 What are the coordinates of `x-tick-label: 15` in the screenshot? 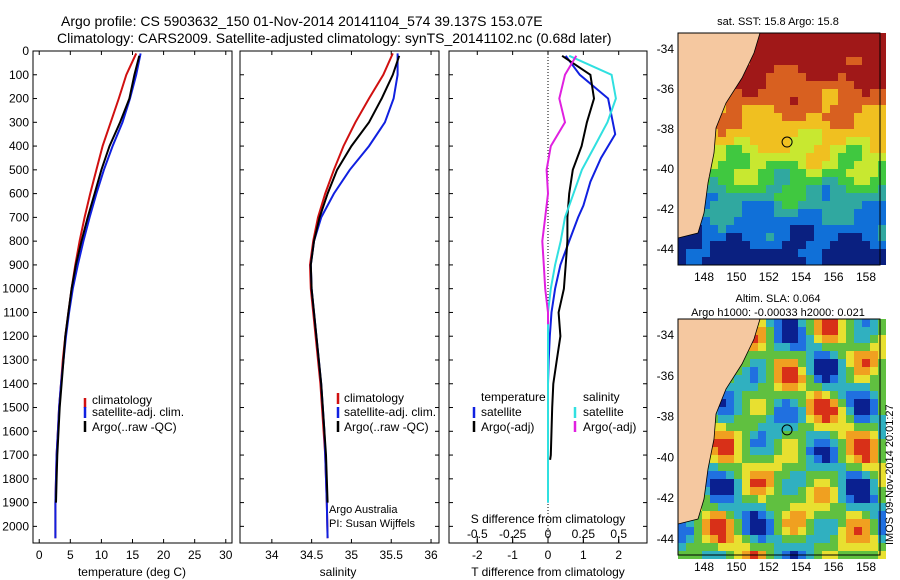 It's located at (133, 555).